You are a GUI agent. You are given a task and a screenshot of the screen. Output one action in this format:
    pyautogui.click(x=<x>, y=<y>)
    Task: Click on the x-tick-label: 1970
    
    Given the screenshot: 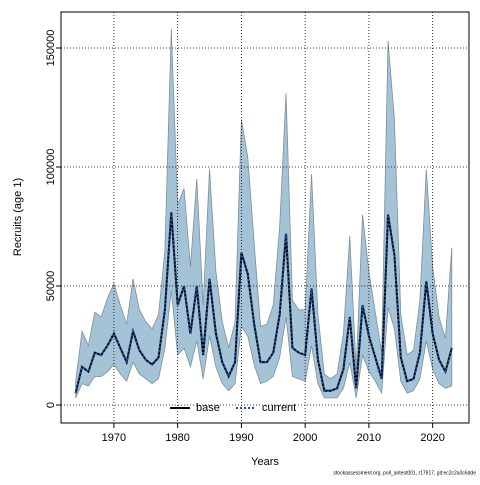 What is the action you would take?
    pyautogui.click(x=114, y=438)
    